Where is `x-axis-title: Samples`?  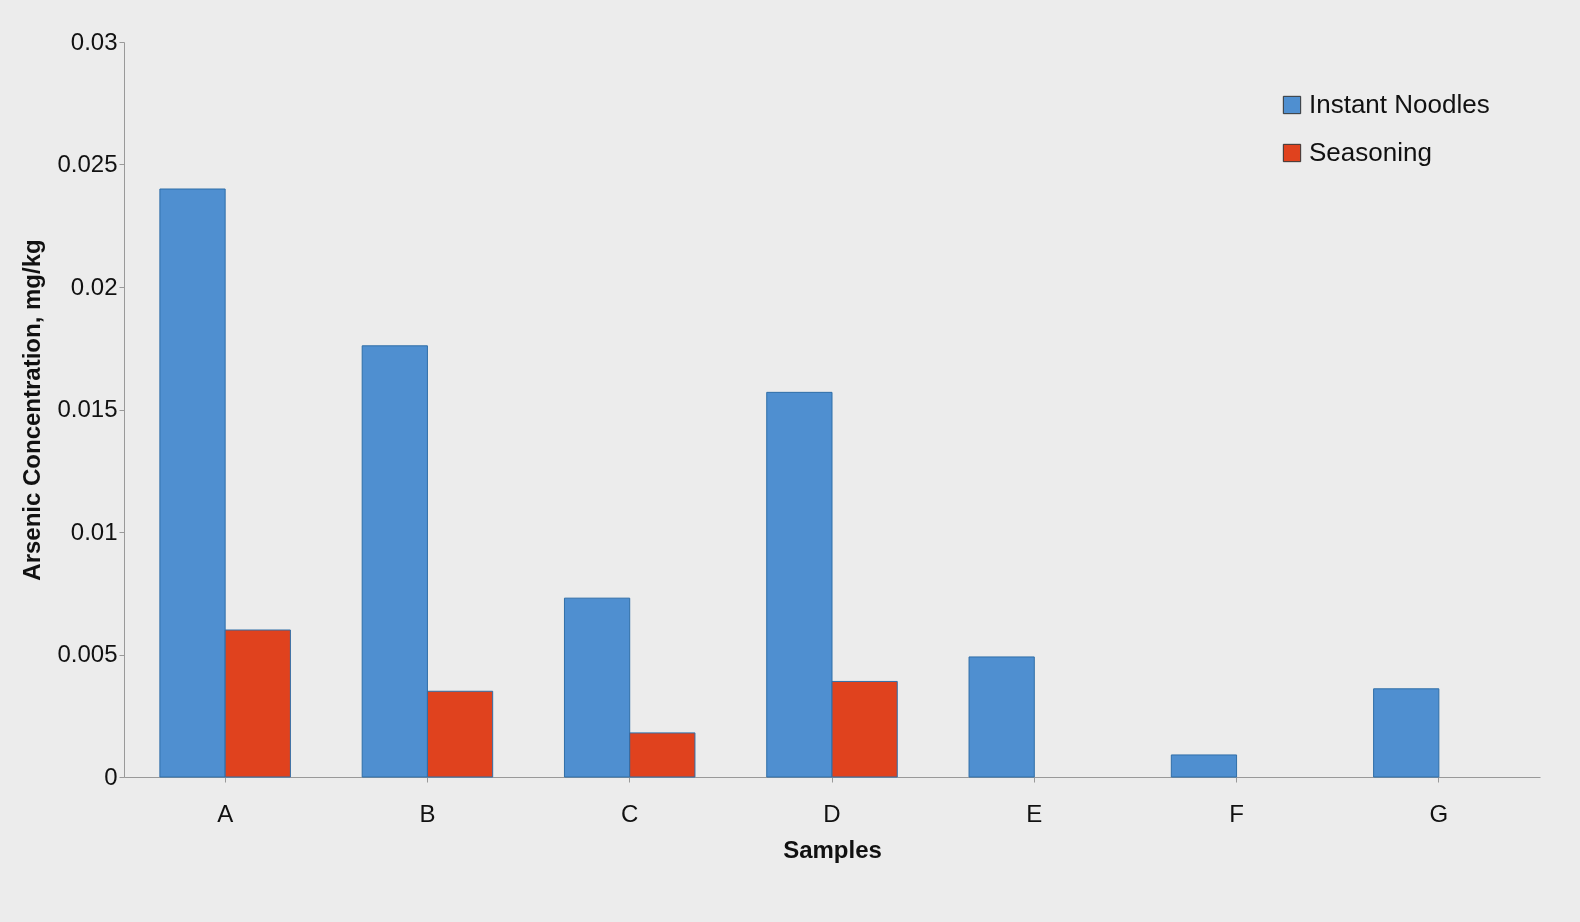 x-axis-title: Samples is located at coordinates (832, 849).